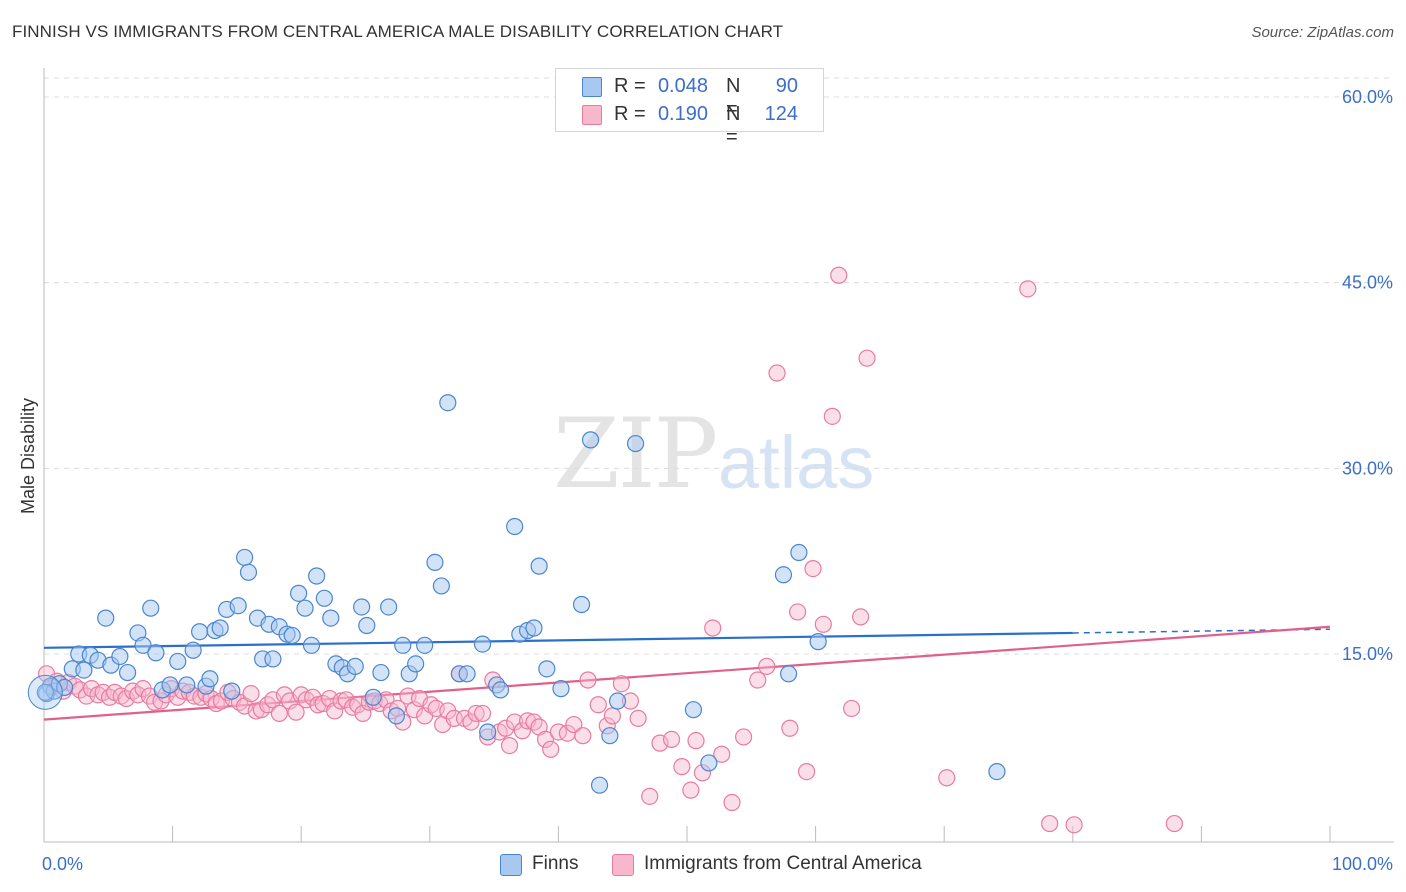 The width and height of the screenshot is (1406, 892). I want to click on bottom-legend-label: Finns, so click(555, 863).